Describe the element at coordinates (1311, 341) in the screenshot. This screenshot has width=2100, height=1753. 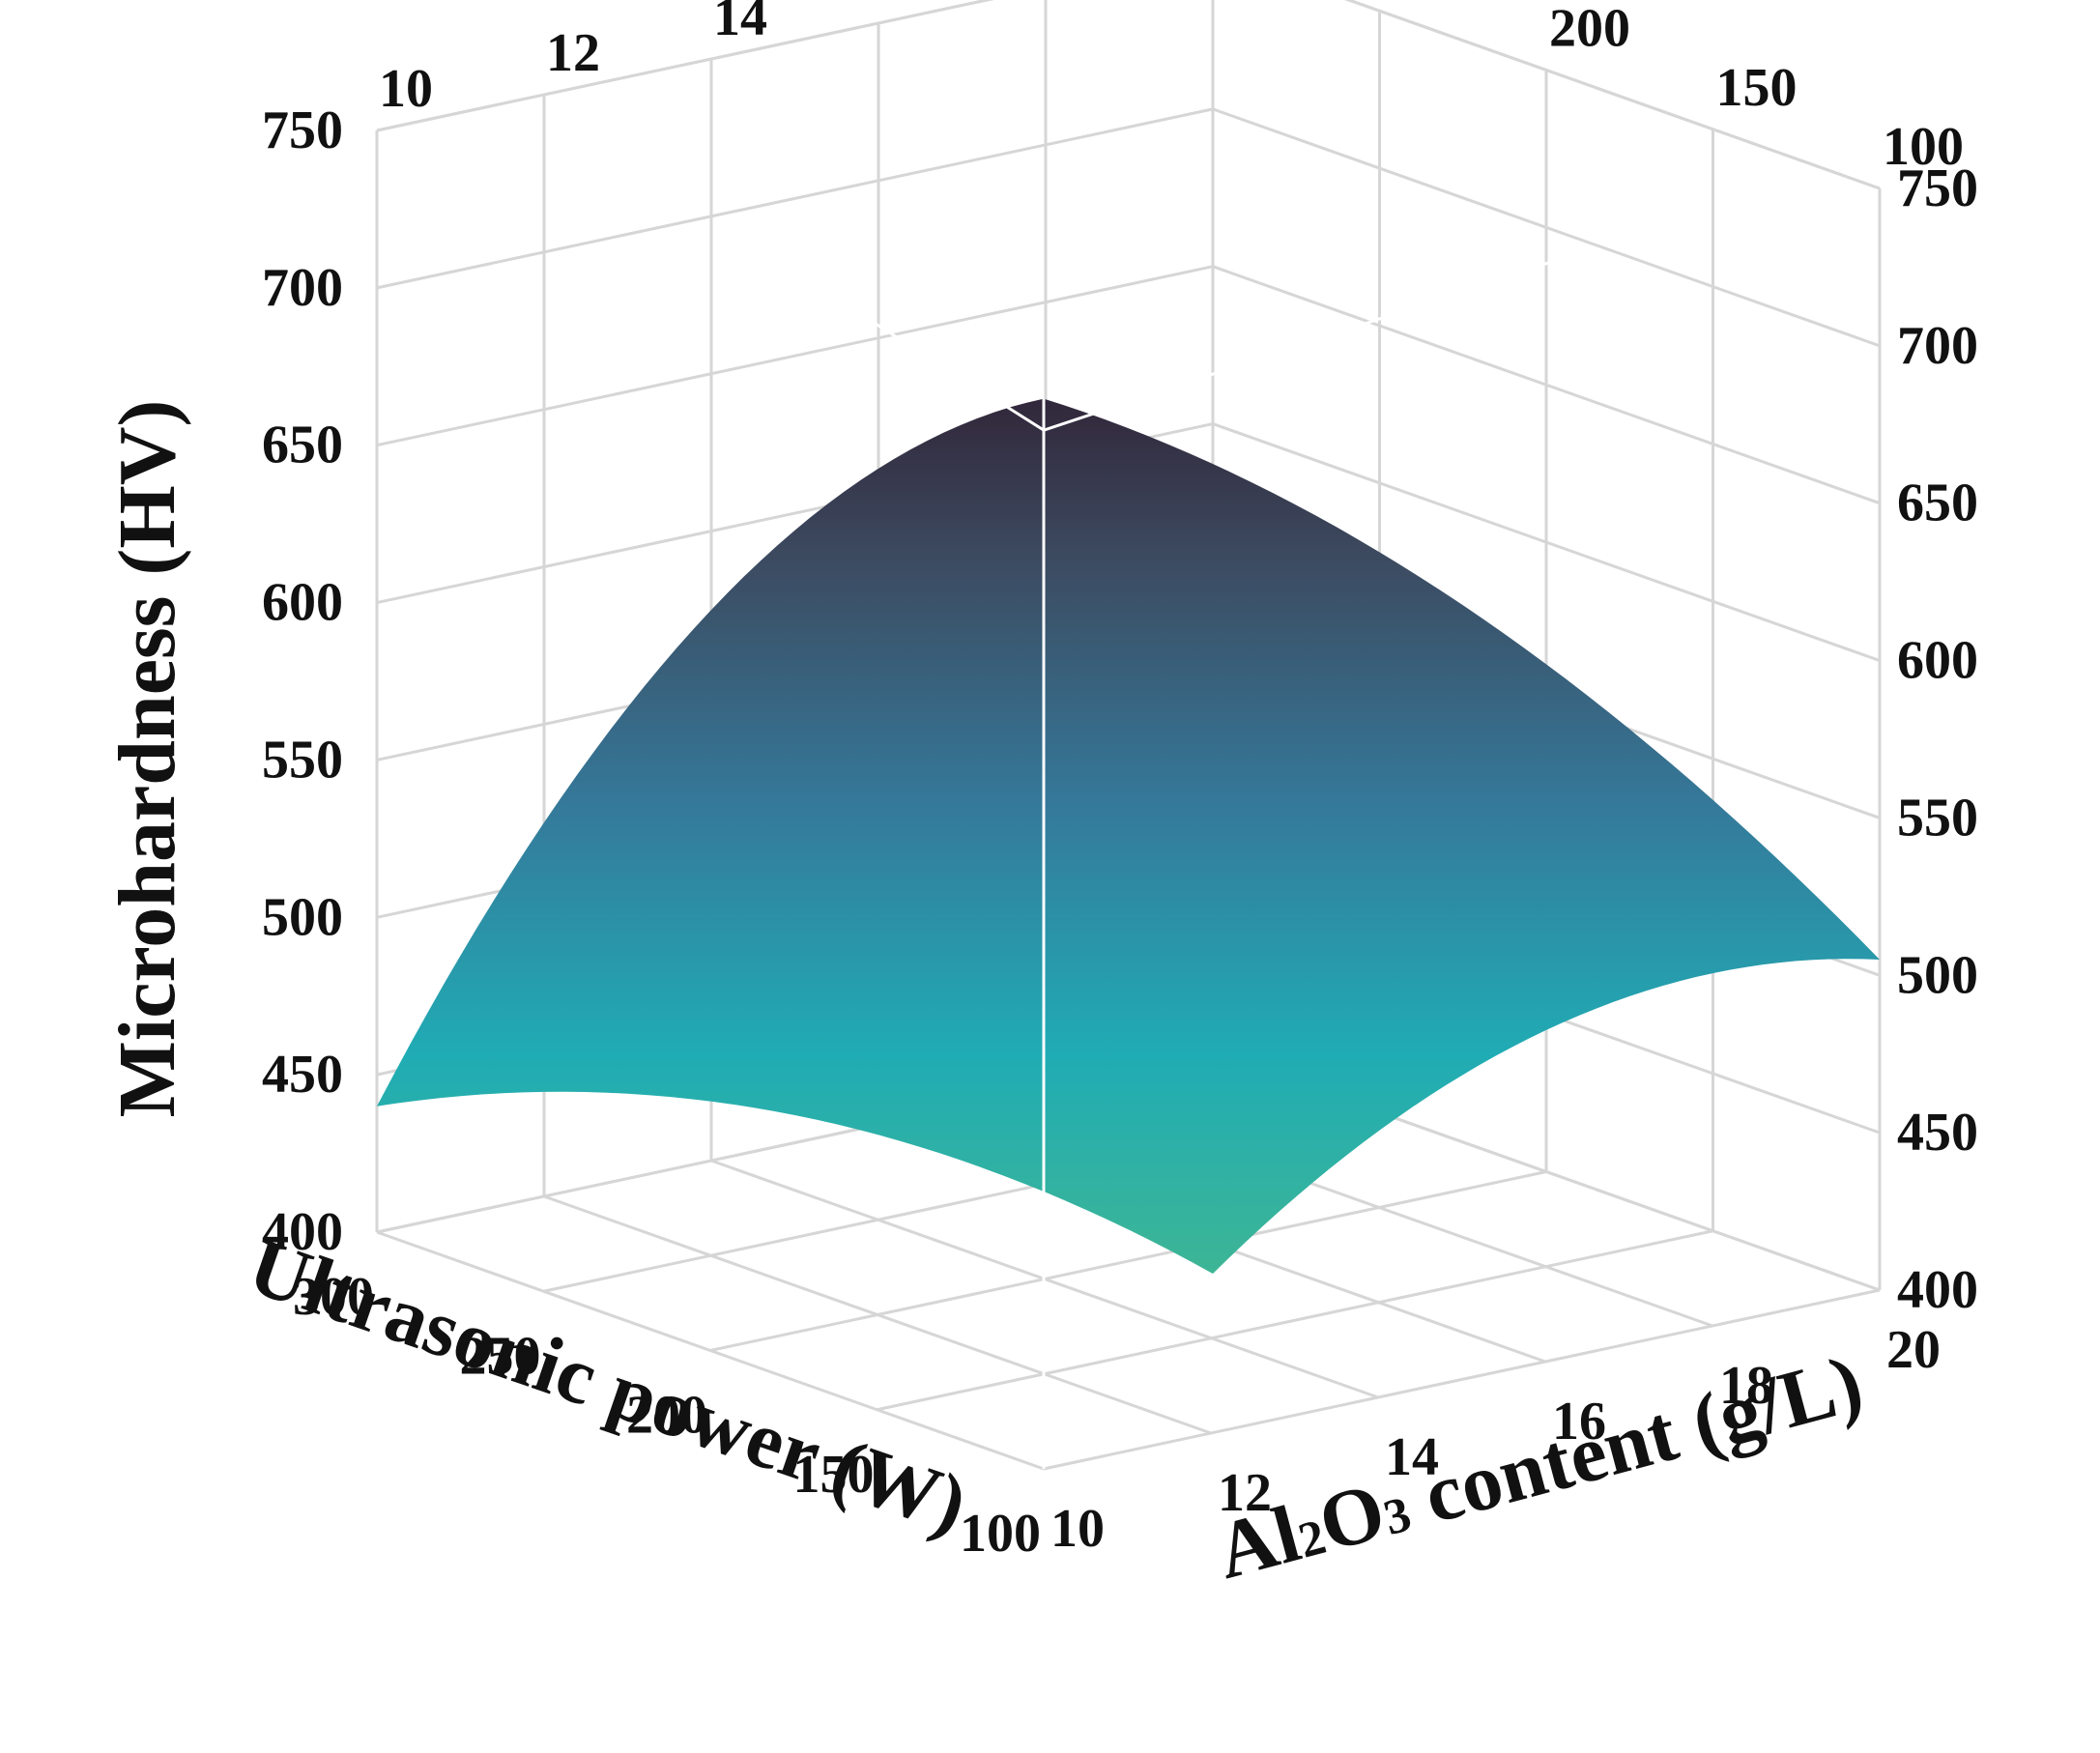
I see `peak-right-gridline` at that location.